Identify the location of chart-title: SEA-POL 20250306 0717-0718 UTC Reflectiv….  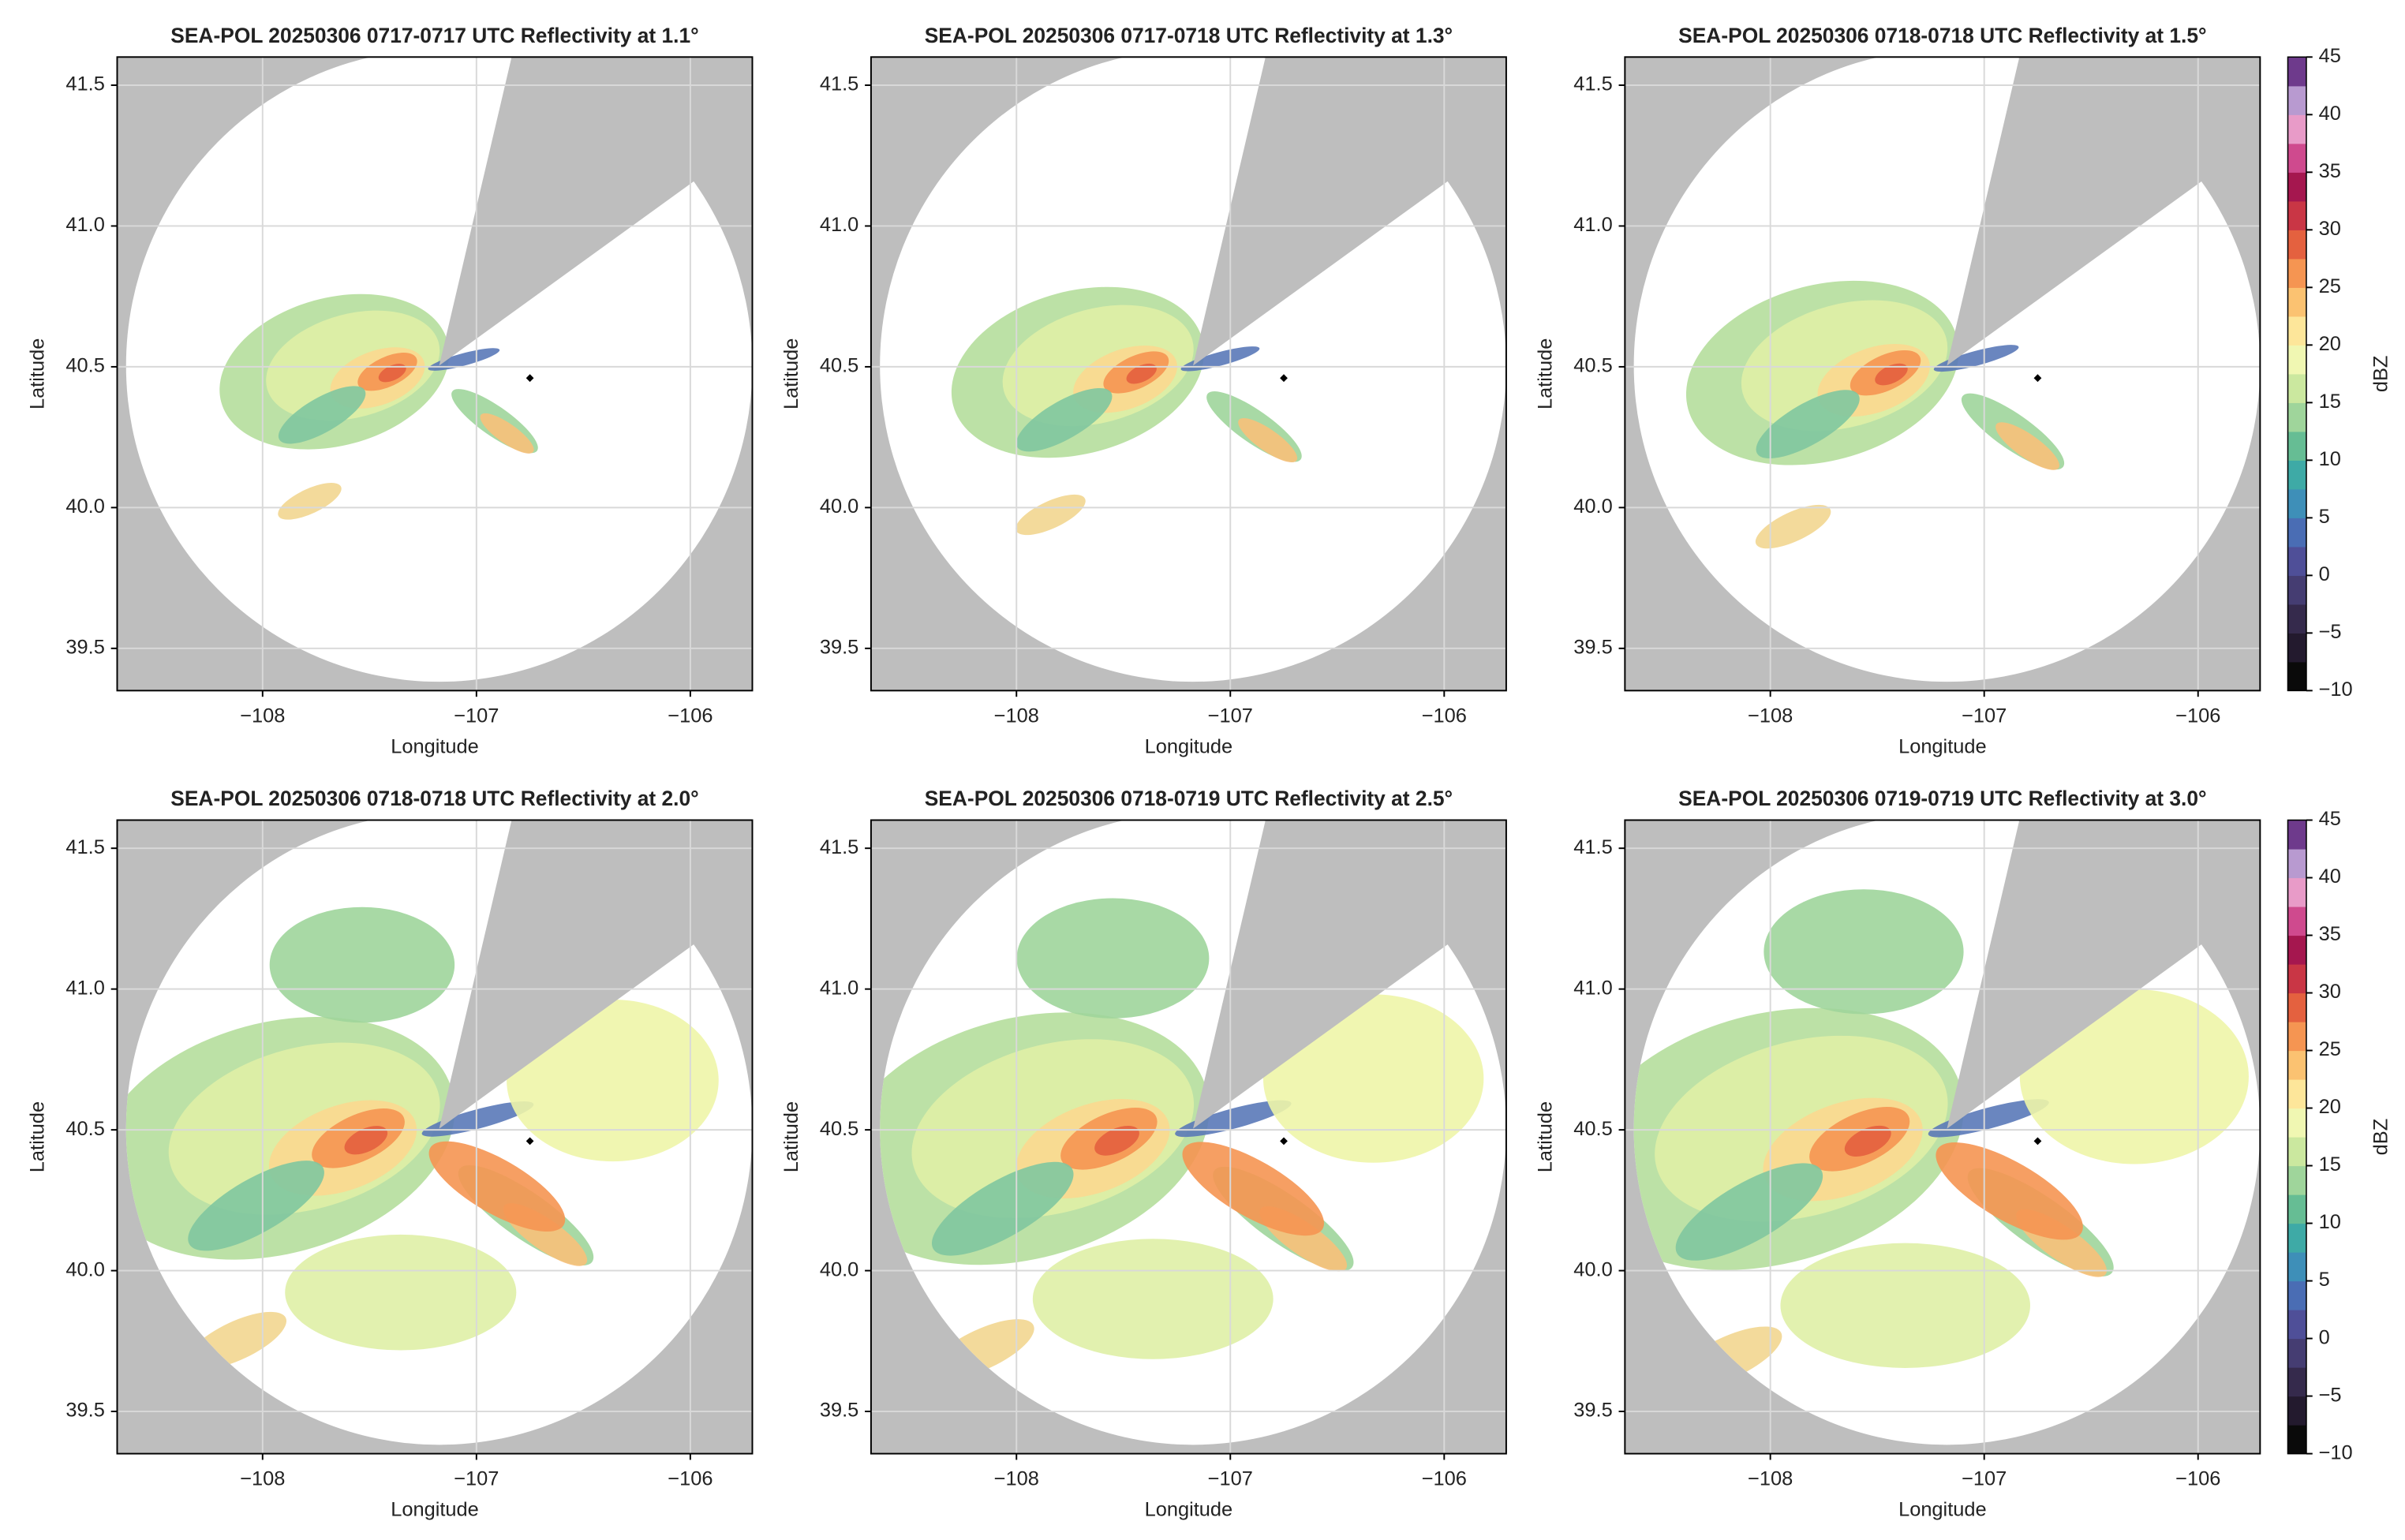
(1189, 35).